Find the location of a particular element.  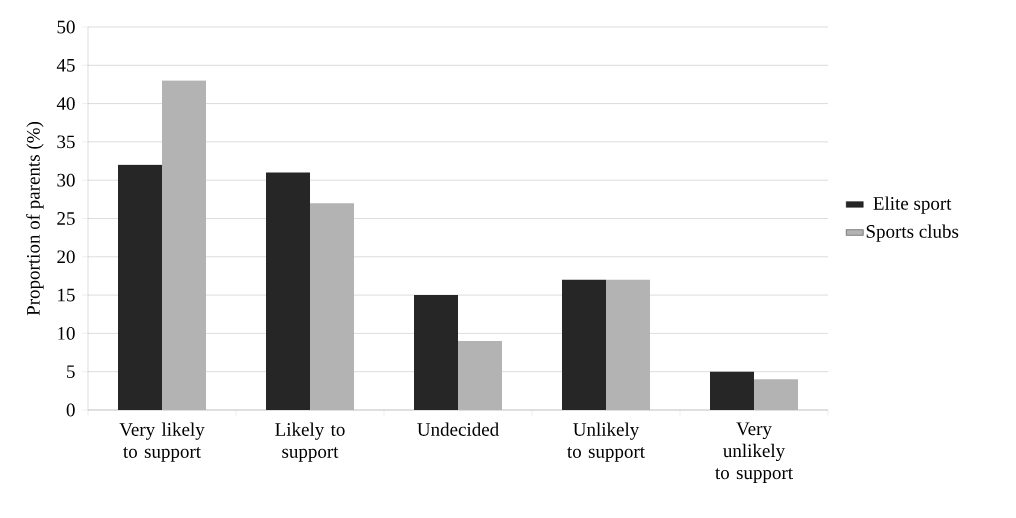

y-tick-label: 35 is located at coordinates (66, 142).